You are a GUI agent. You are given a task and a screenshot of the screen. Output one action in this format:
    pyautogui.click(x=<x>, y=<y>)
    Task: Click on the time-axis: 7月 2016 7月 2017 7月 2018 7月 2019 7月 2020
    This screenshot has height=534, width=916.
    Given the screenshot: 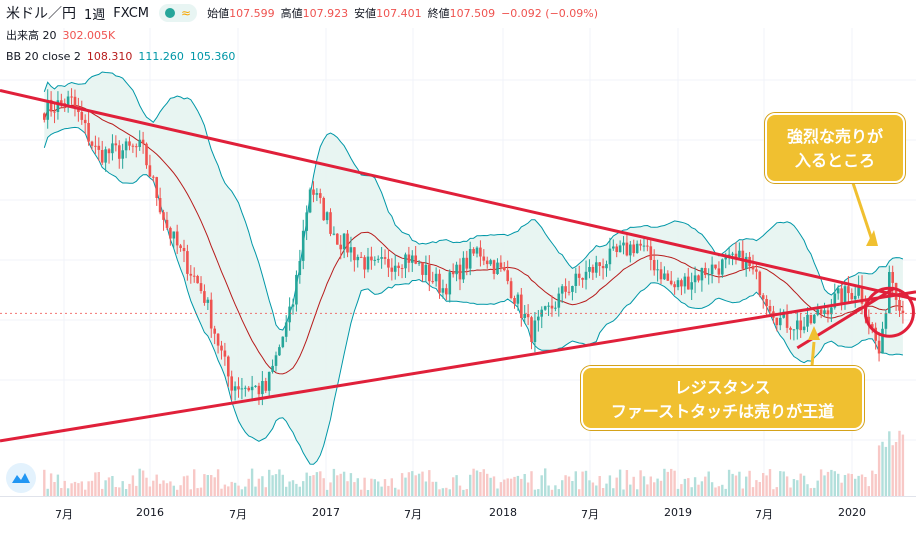 What is the action you would take?
    pyautogui.click(x=458, y=513)
    